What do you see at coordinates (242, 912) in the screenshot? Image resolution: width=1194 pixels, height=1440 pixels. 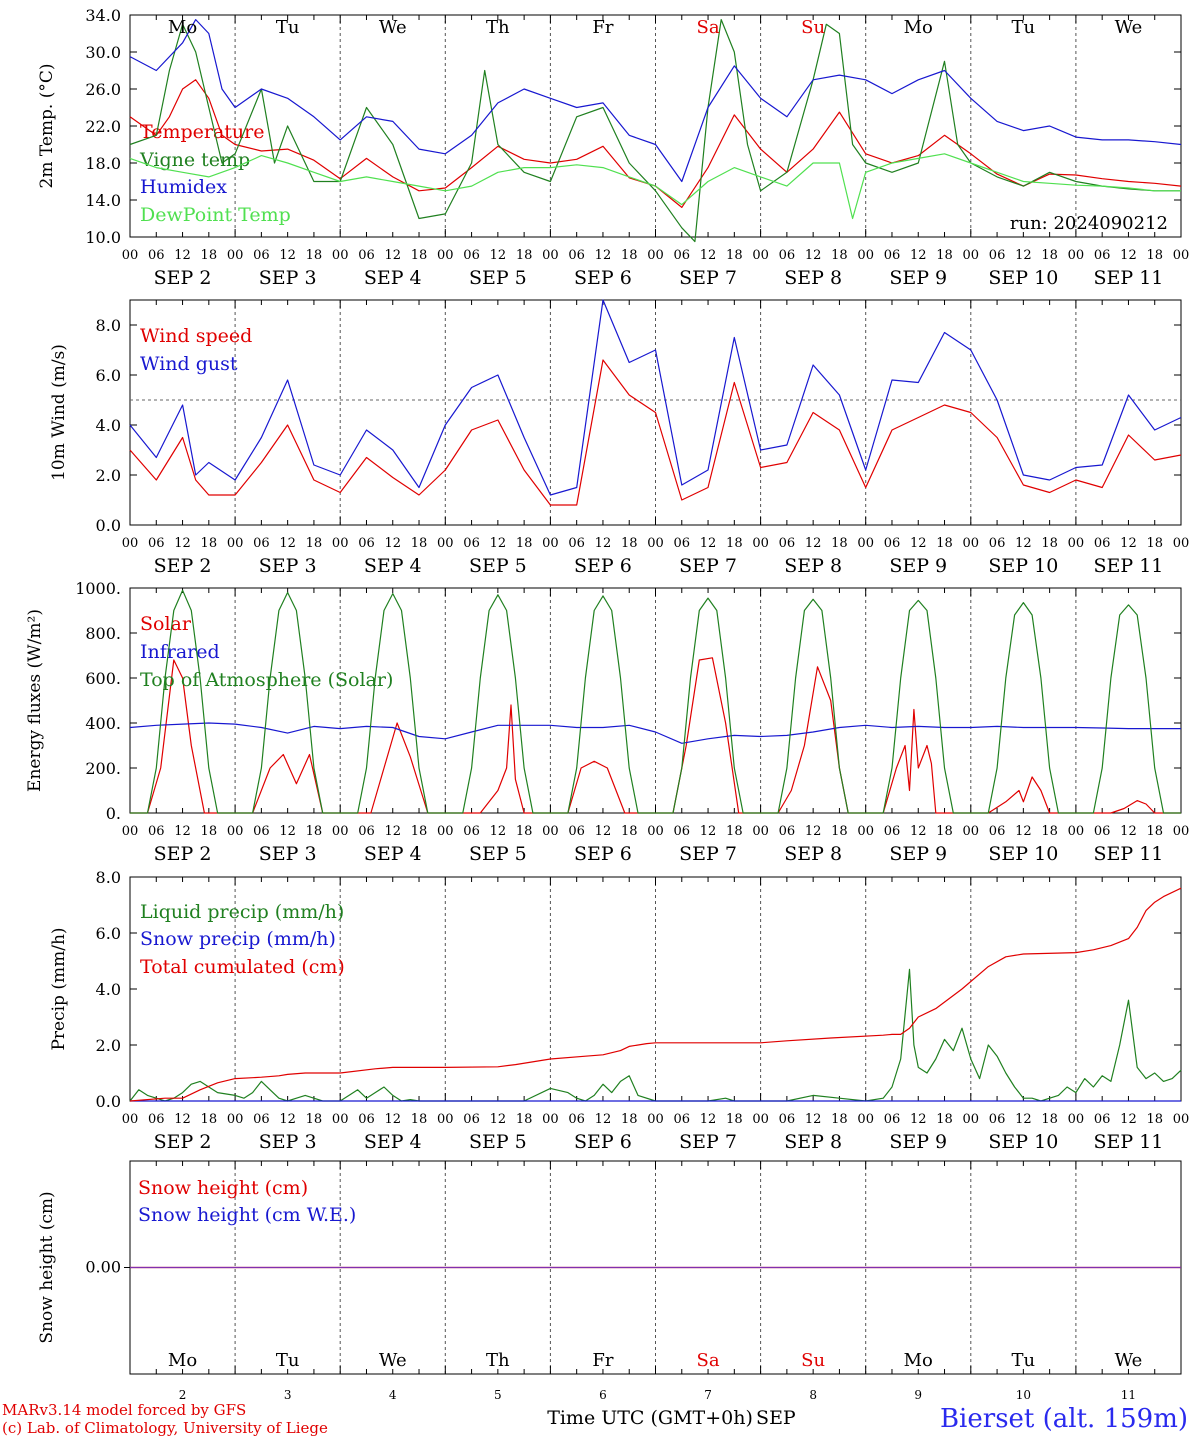 I see `legend-entry: Liquid precip (mm/h)` at bounding box center [242, 912].